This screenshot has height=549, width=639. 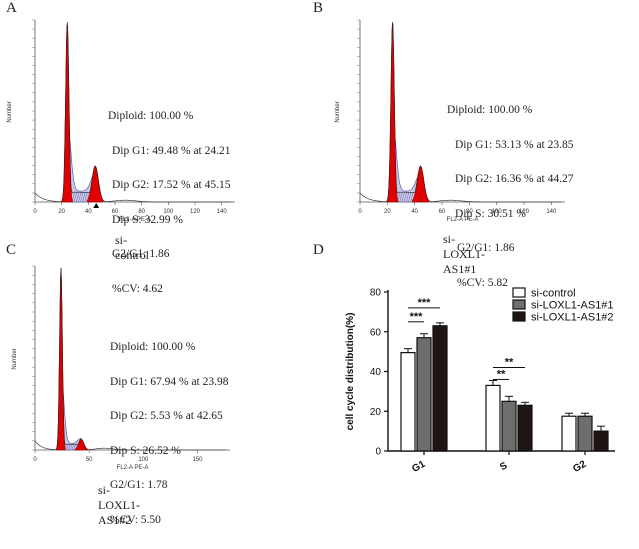 What do you see at coordinates (376, 412) in the screenshot?
I see `y-tick-label: 20` at bounding box center [376, 412].